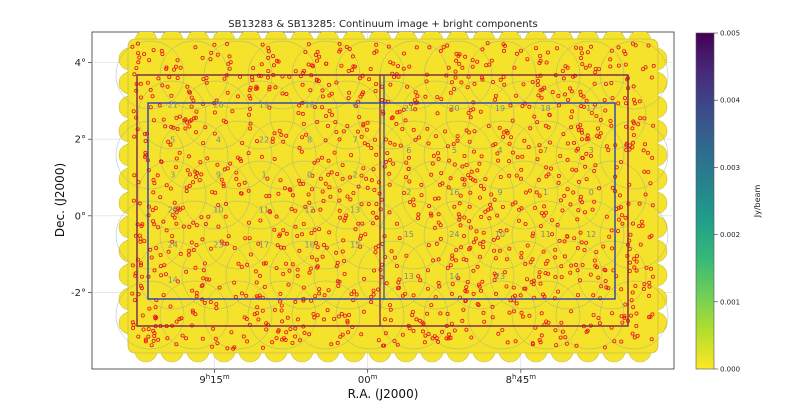 Image resolution: width=807 pixels, height=403 pixels. What do you see at coordinates (367, 377) in the screenshot?
I see `x-axis-ticks: 9h15m 00m 8h45m` at bounding box center [367, 377].